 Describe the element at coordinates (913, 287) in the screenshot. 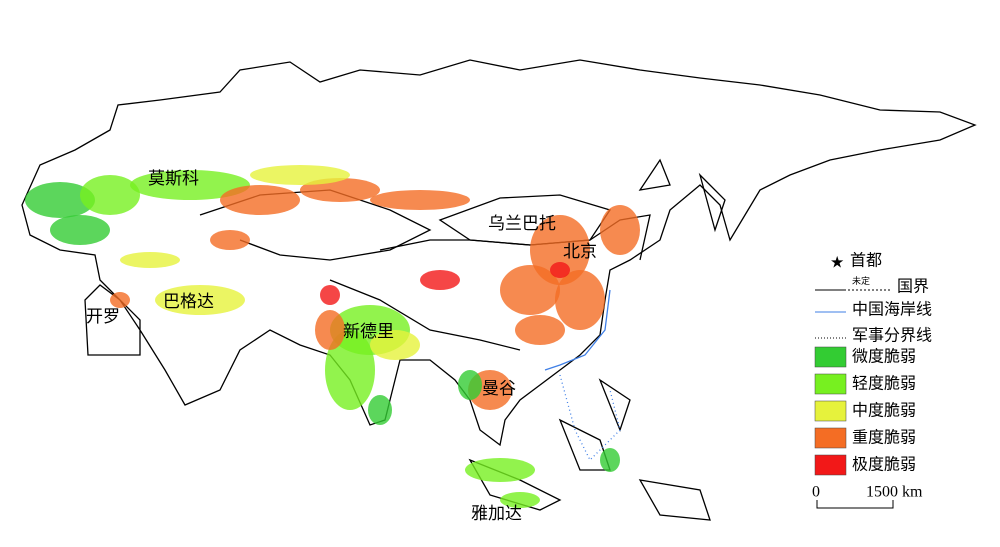

I see `legend-border: 国界` at that location.